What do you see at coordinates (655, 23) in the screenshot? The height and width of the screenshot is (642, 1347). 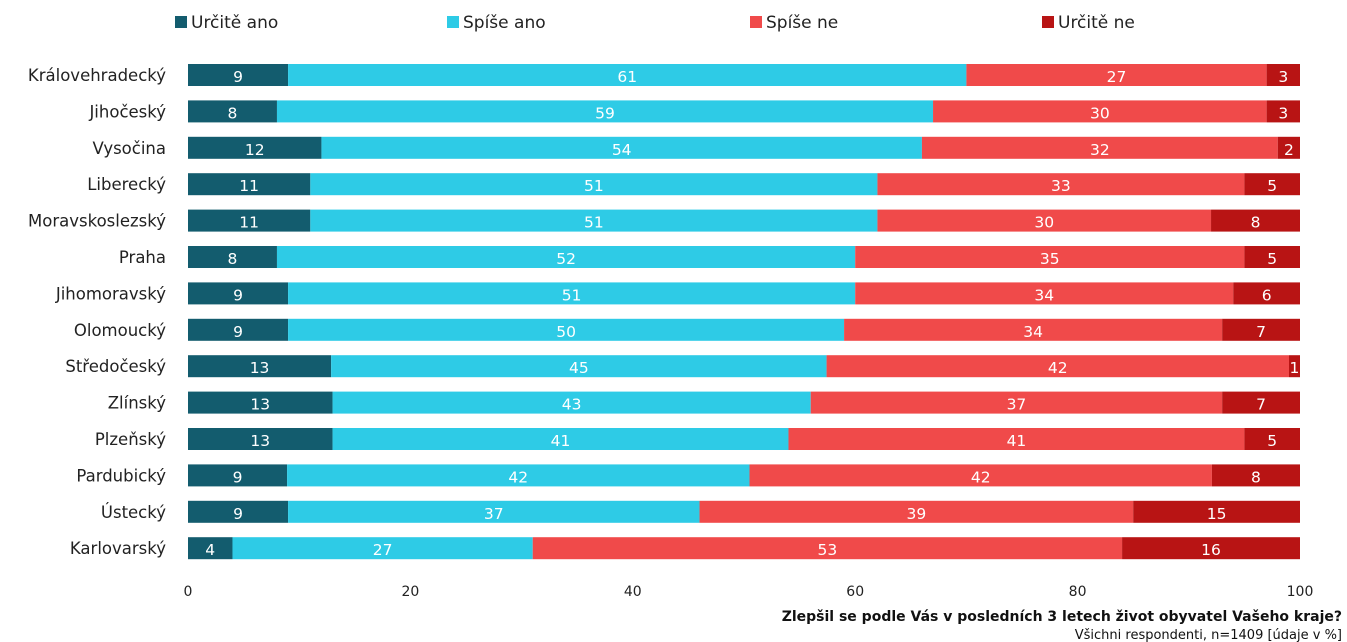 I see `legend: Určitě ano Spíše ano Spíše ne Určitě ne` at bounding box center [655, 23].